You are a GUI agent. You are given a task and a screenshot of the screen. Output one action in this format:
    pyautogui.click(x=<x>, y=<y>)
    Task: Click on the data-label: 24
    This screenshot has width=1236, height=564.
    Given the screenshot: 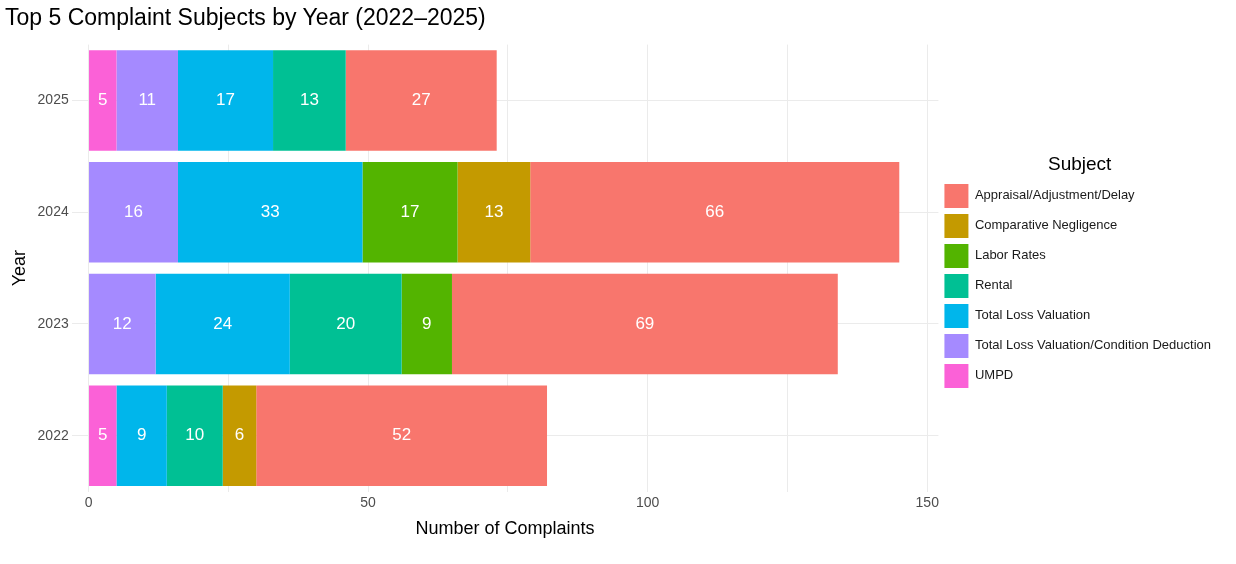 What is the action you would take?
    pyautogui.click(x=223, y=323)
    